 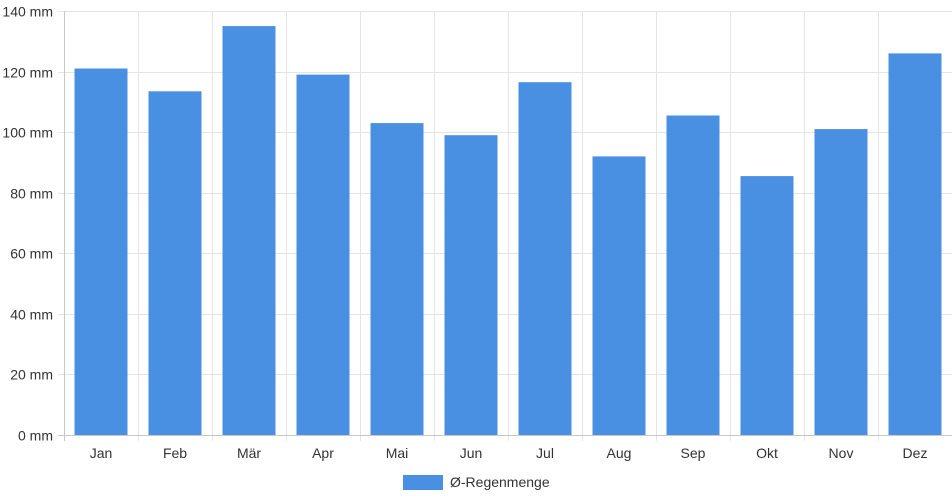 I want to click on y-tick-label: 80 mm, so click(x=31, y=194).